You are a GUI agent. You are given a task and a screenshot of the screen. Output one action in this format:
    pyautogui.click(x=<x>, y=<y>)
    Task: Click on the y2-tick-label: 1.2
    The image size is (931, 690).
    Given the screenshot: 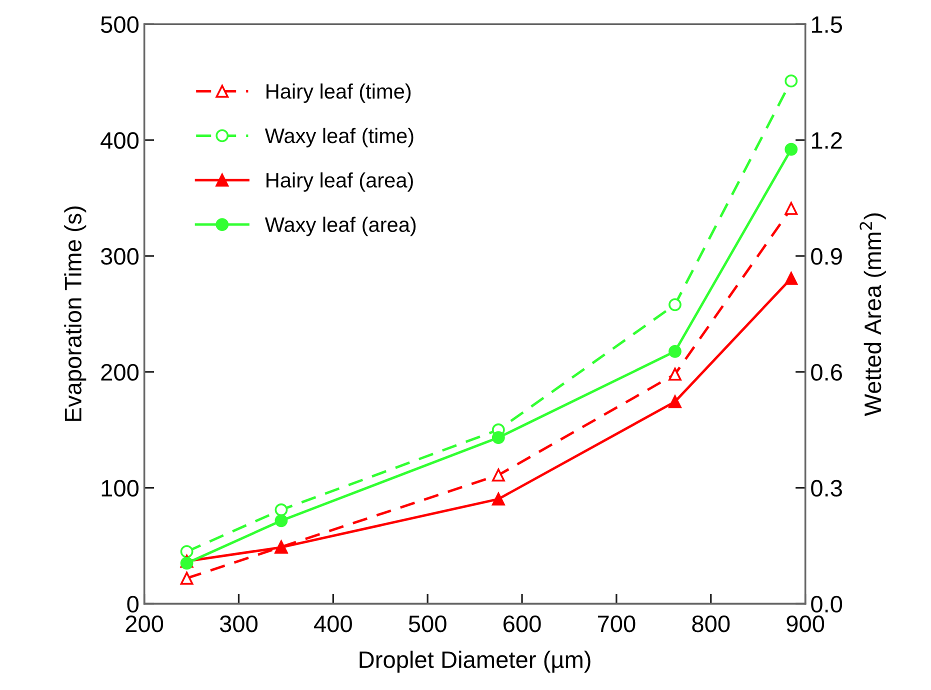 What is the action you would take?
    pyautogui.click(x=827, y=140)
    